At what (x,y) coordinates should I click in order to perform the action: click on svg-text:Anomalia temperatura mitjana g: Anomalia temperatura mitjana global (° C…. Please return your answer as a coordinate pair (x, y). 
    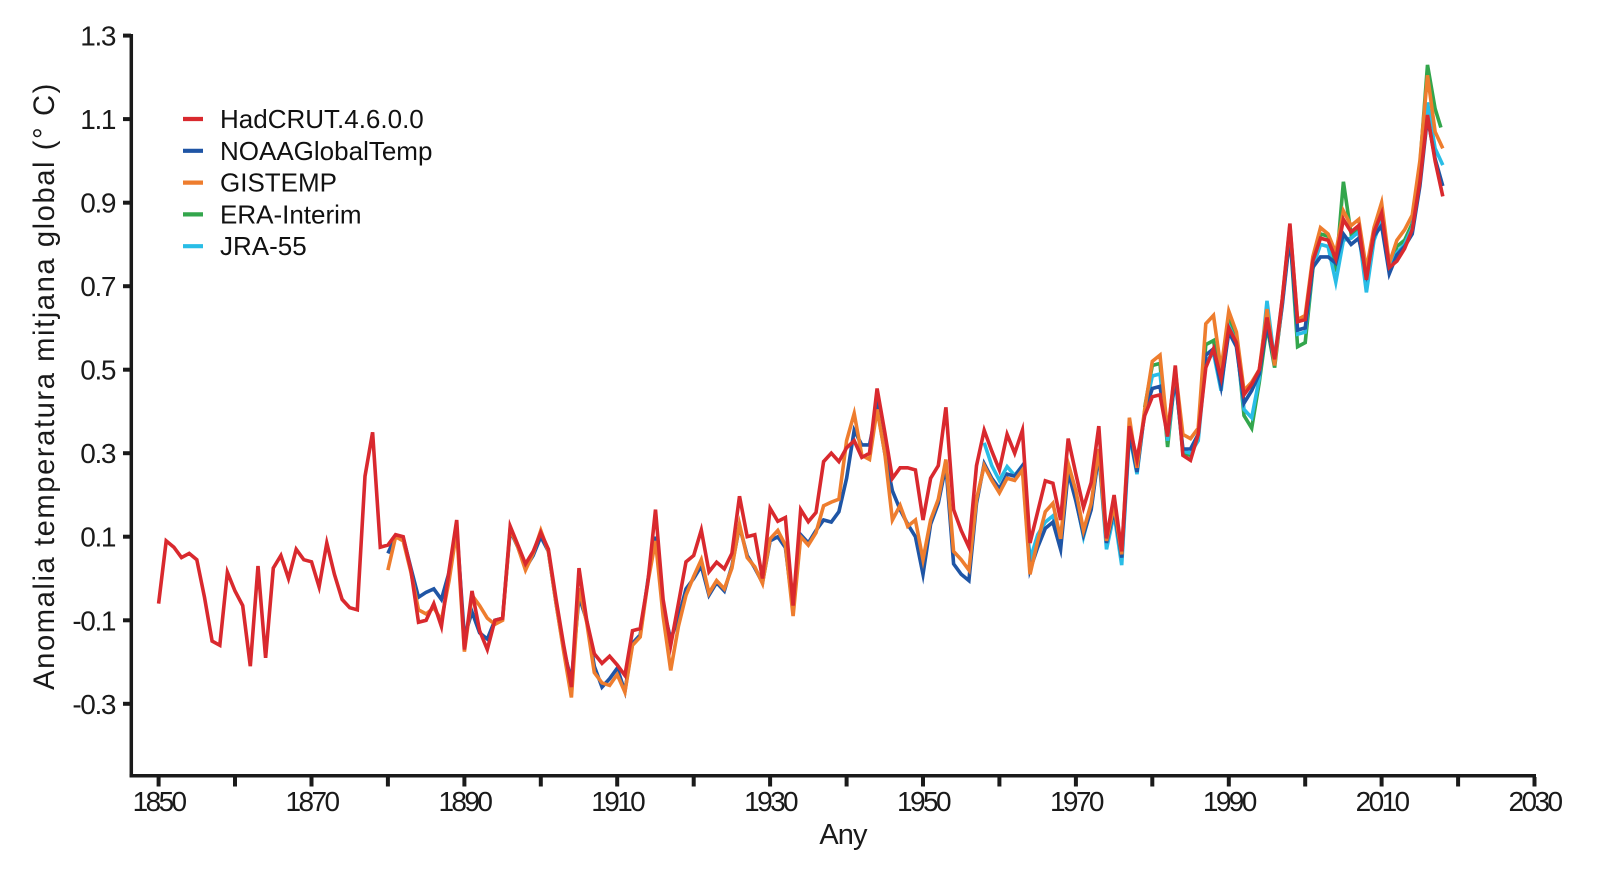
    Looking at the image, I should click on (45, 386).